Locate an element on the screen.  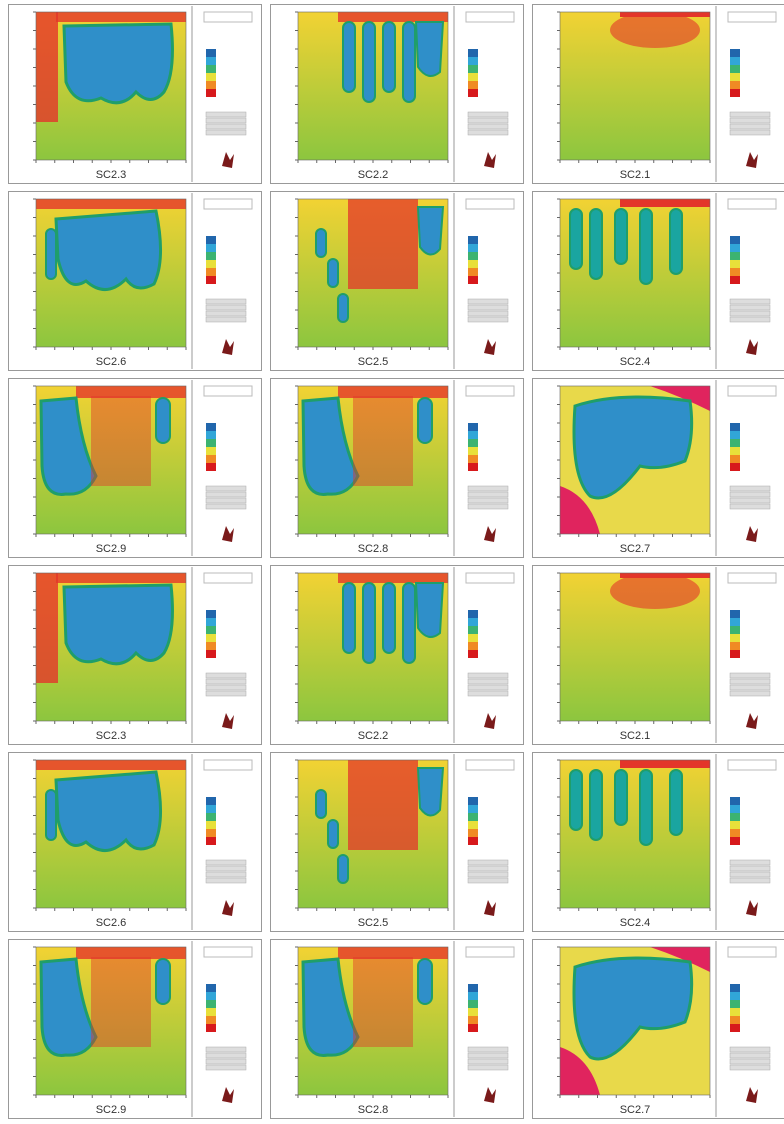
panel-label: SC2.6 is located at coordinates (111, 923).